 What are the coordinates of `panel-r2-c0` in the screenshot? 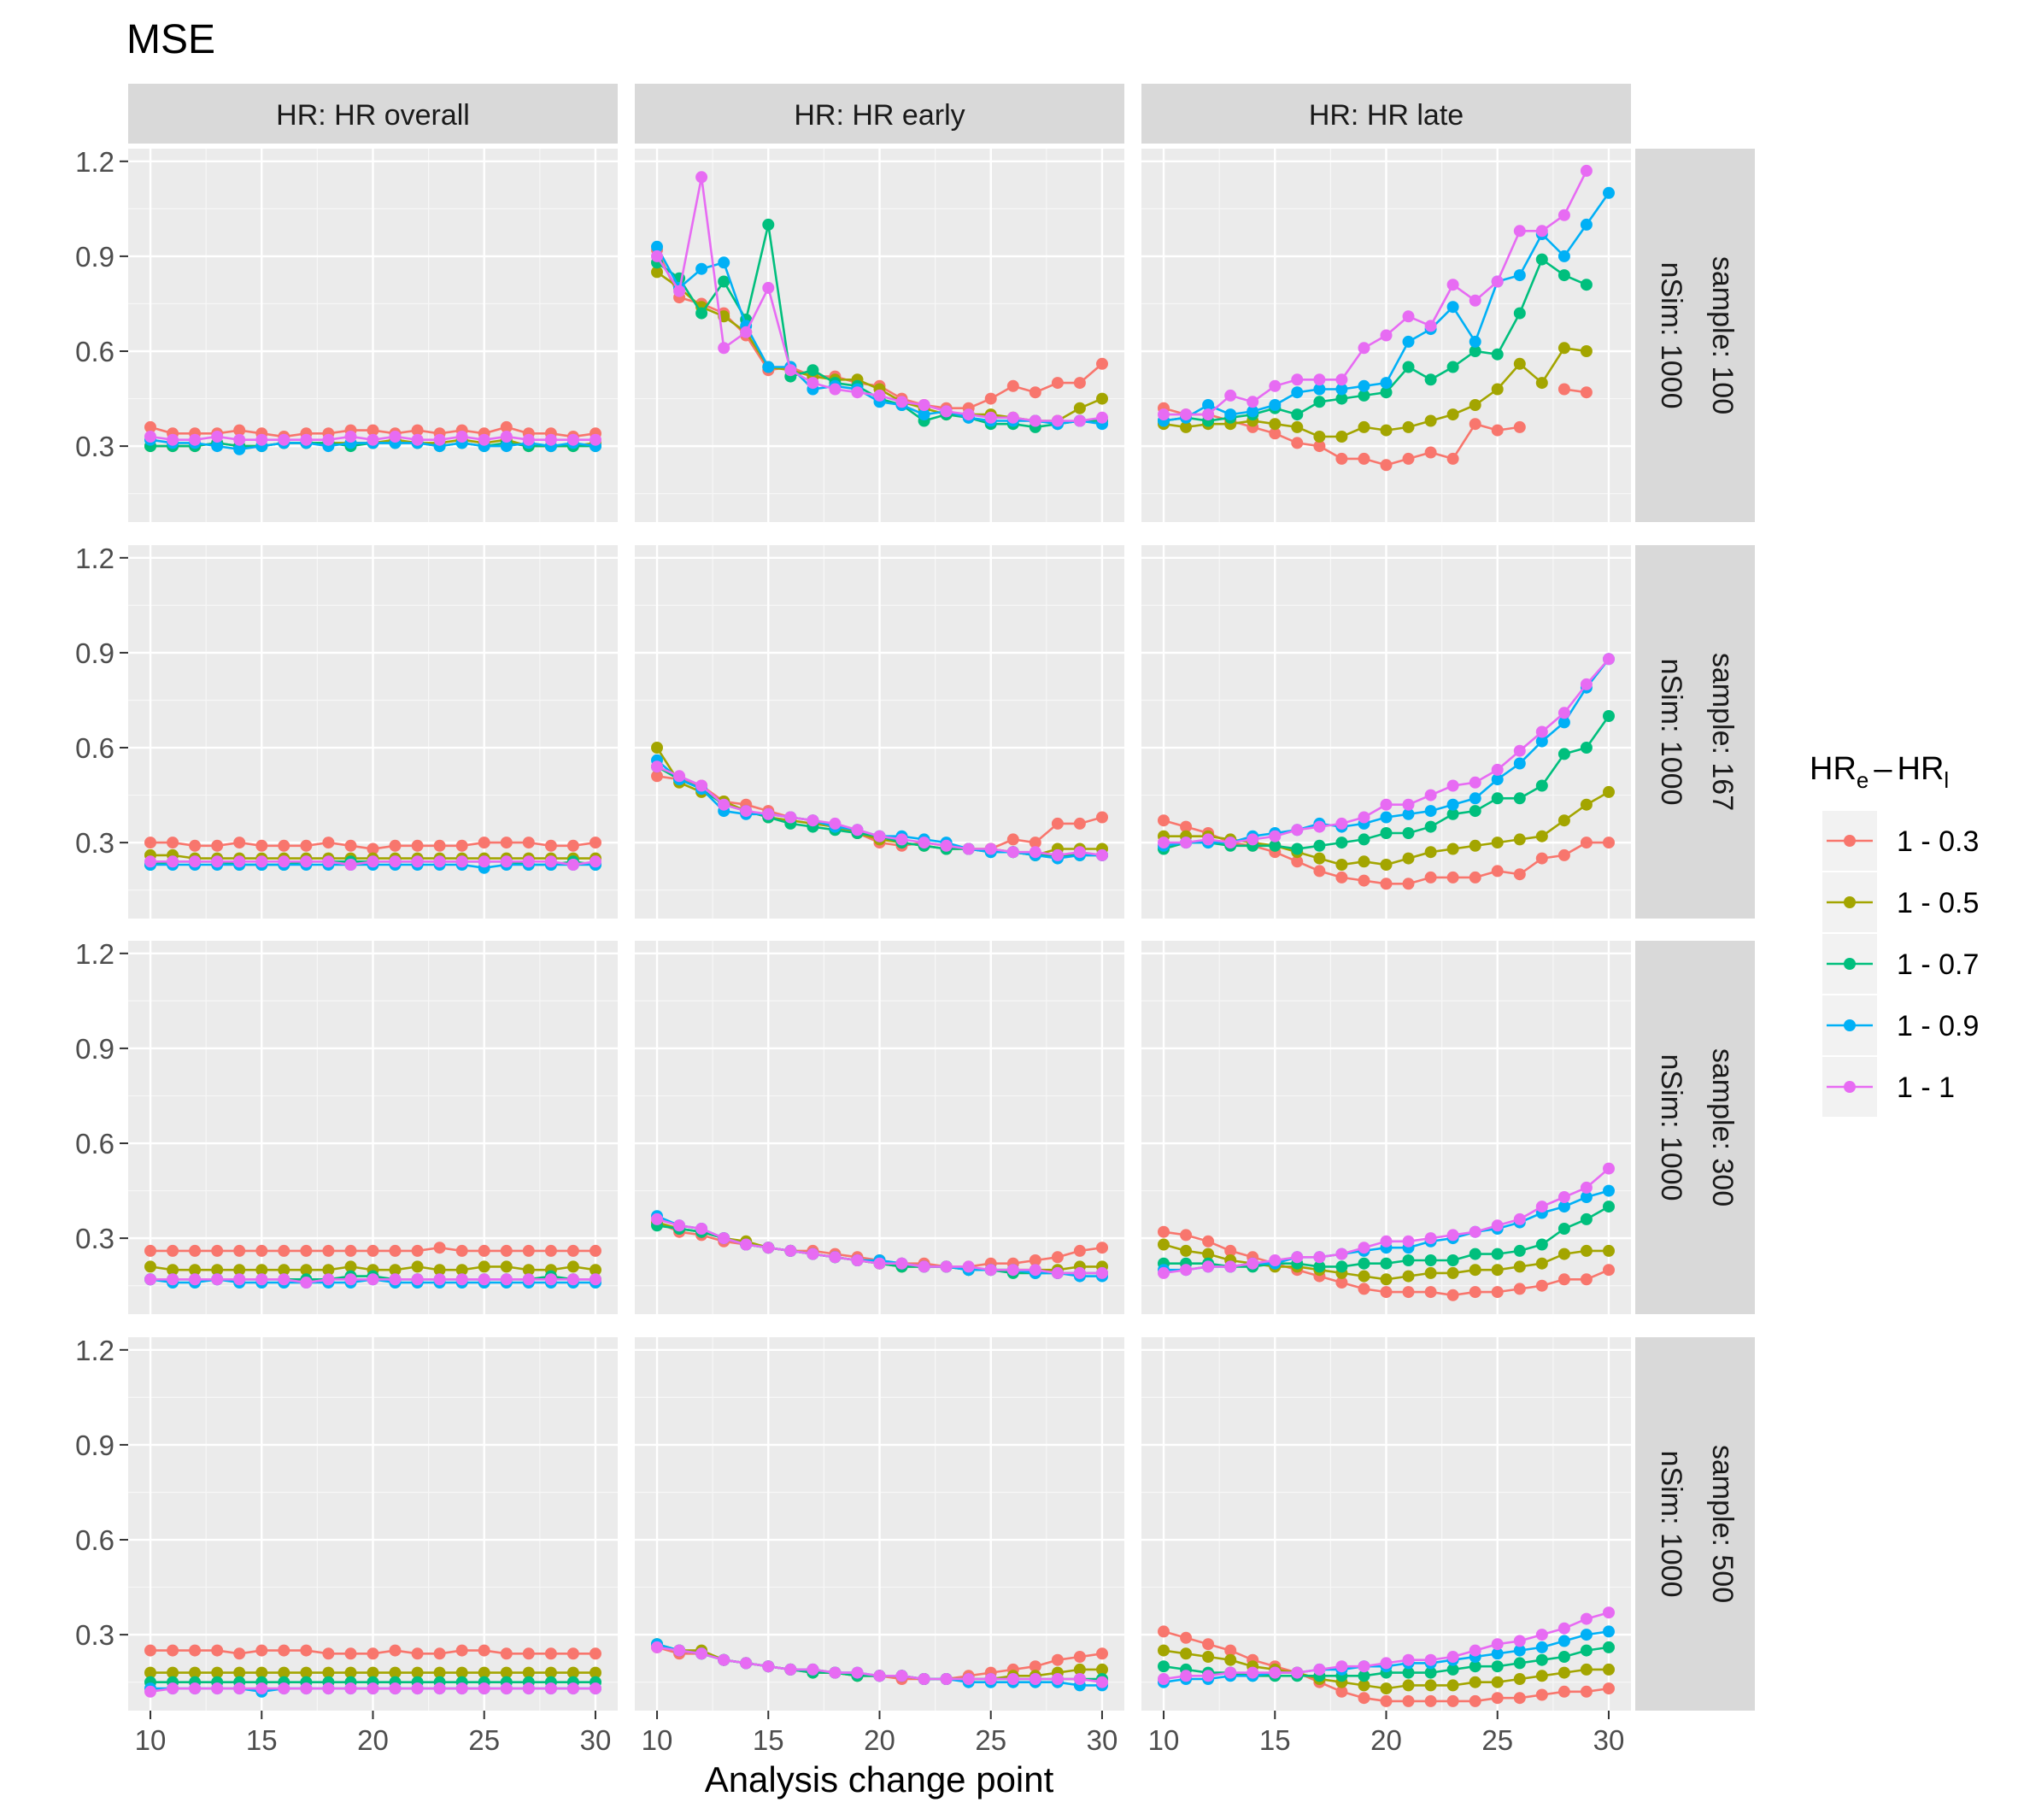 It's located at (373, 1127).